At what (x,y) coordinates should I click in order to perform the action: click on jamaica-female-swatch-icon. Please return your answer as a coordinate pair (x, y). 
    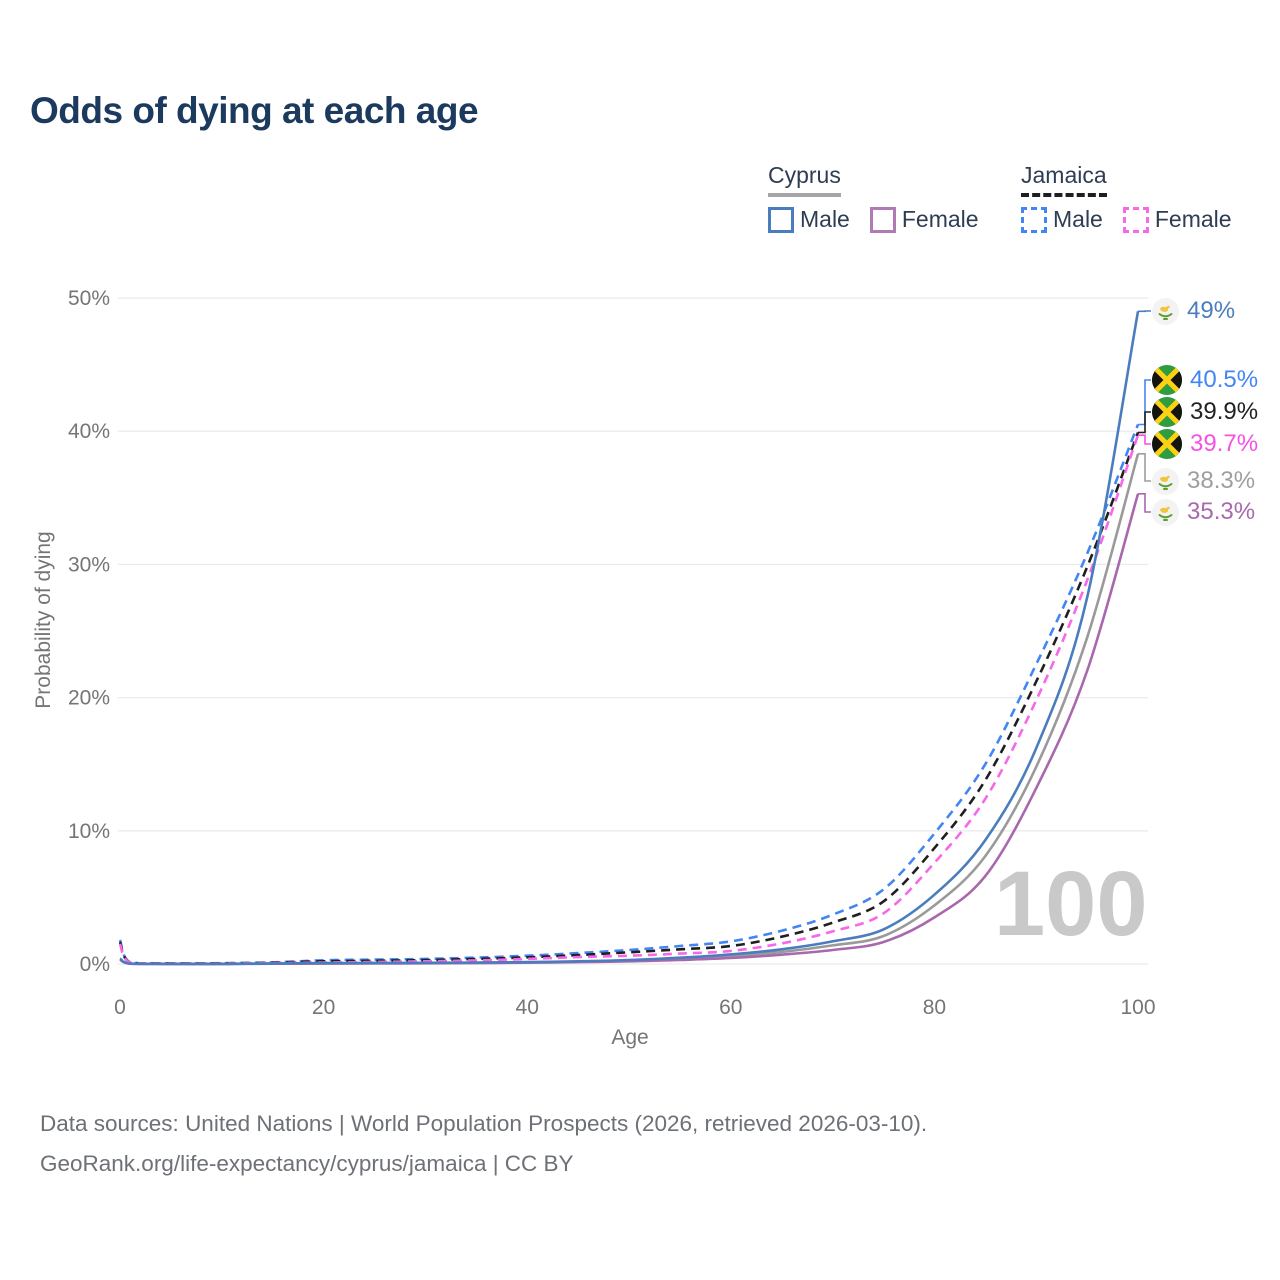
    Looking at the image, I should click on (1135, 219).